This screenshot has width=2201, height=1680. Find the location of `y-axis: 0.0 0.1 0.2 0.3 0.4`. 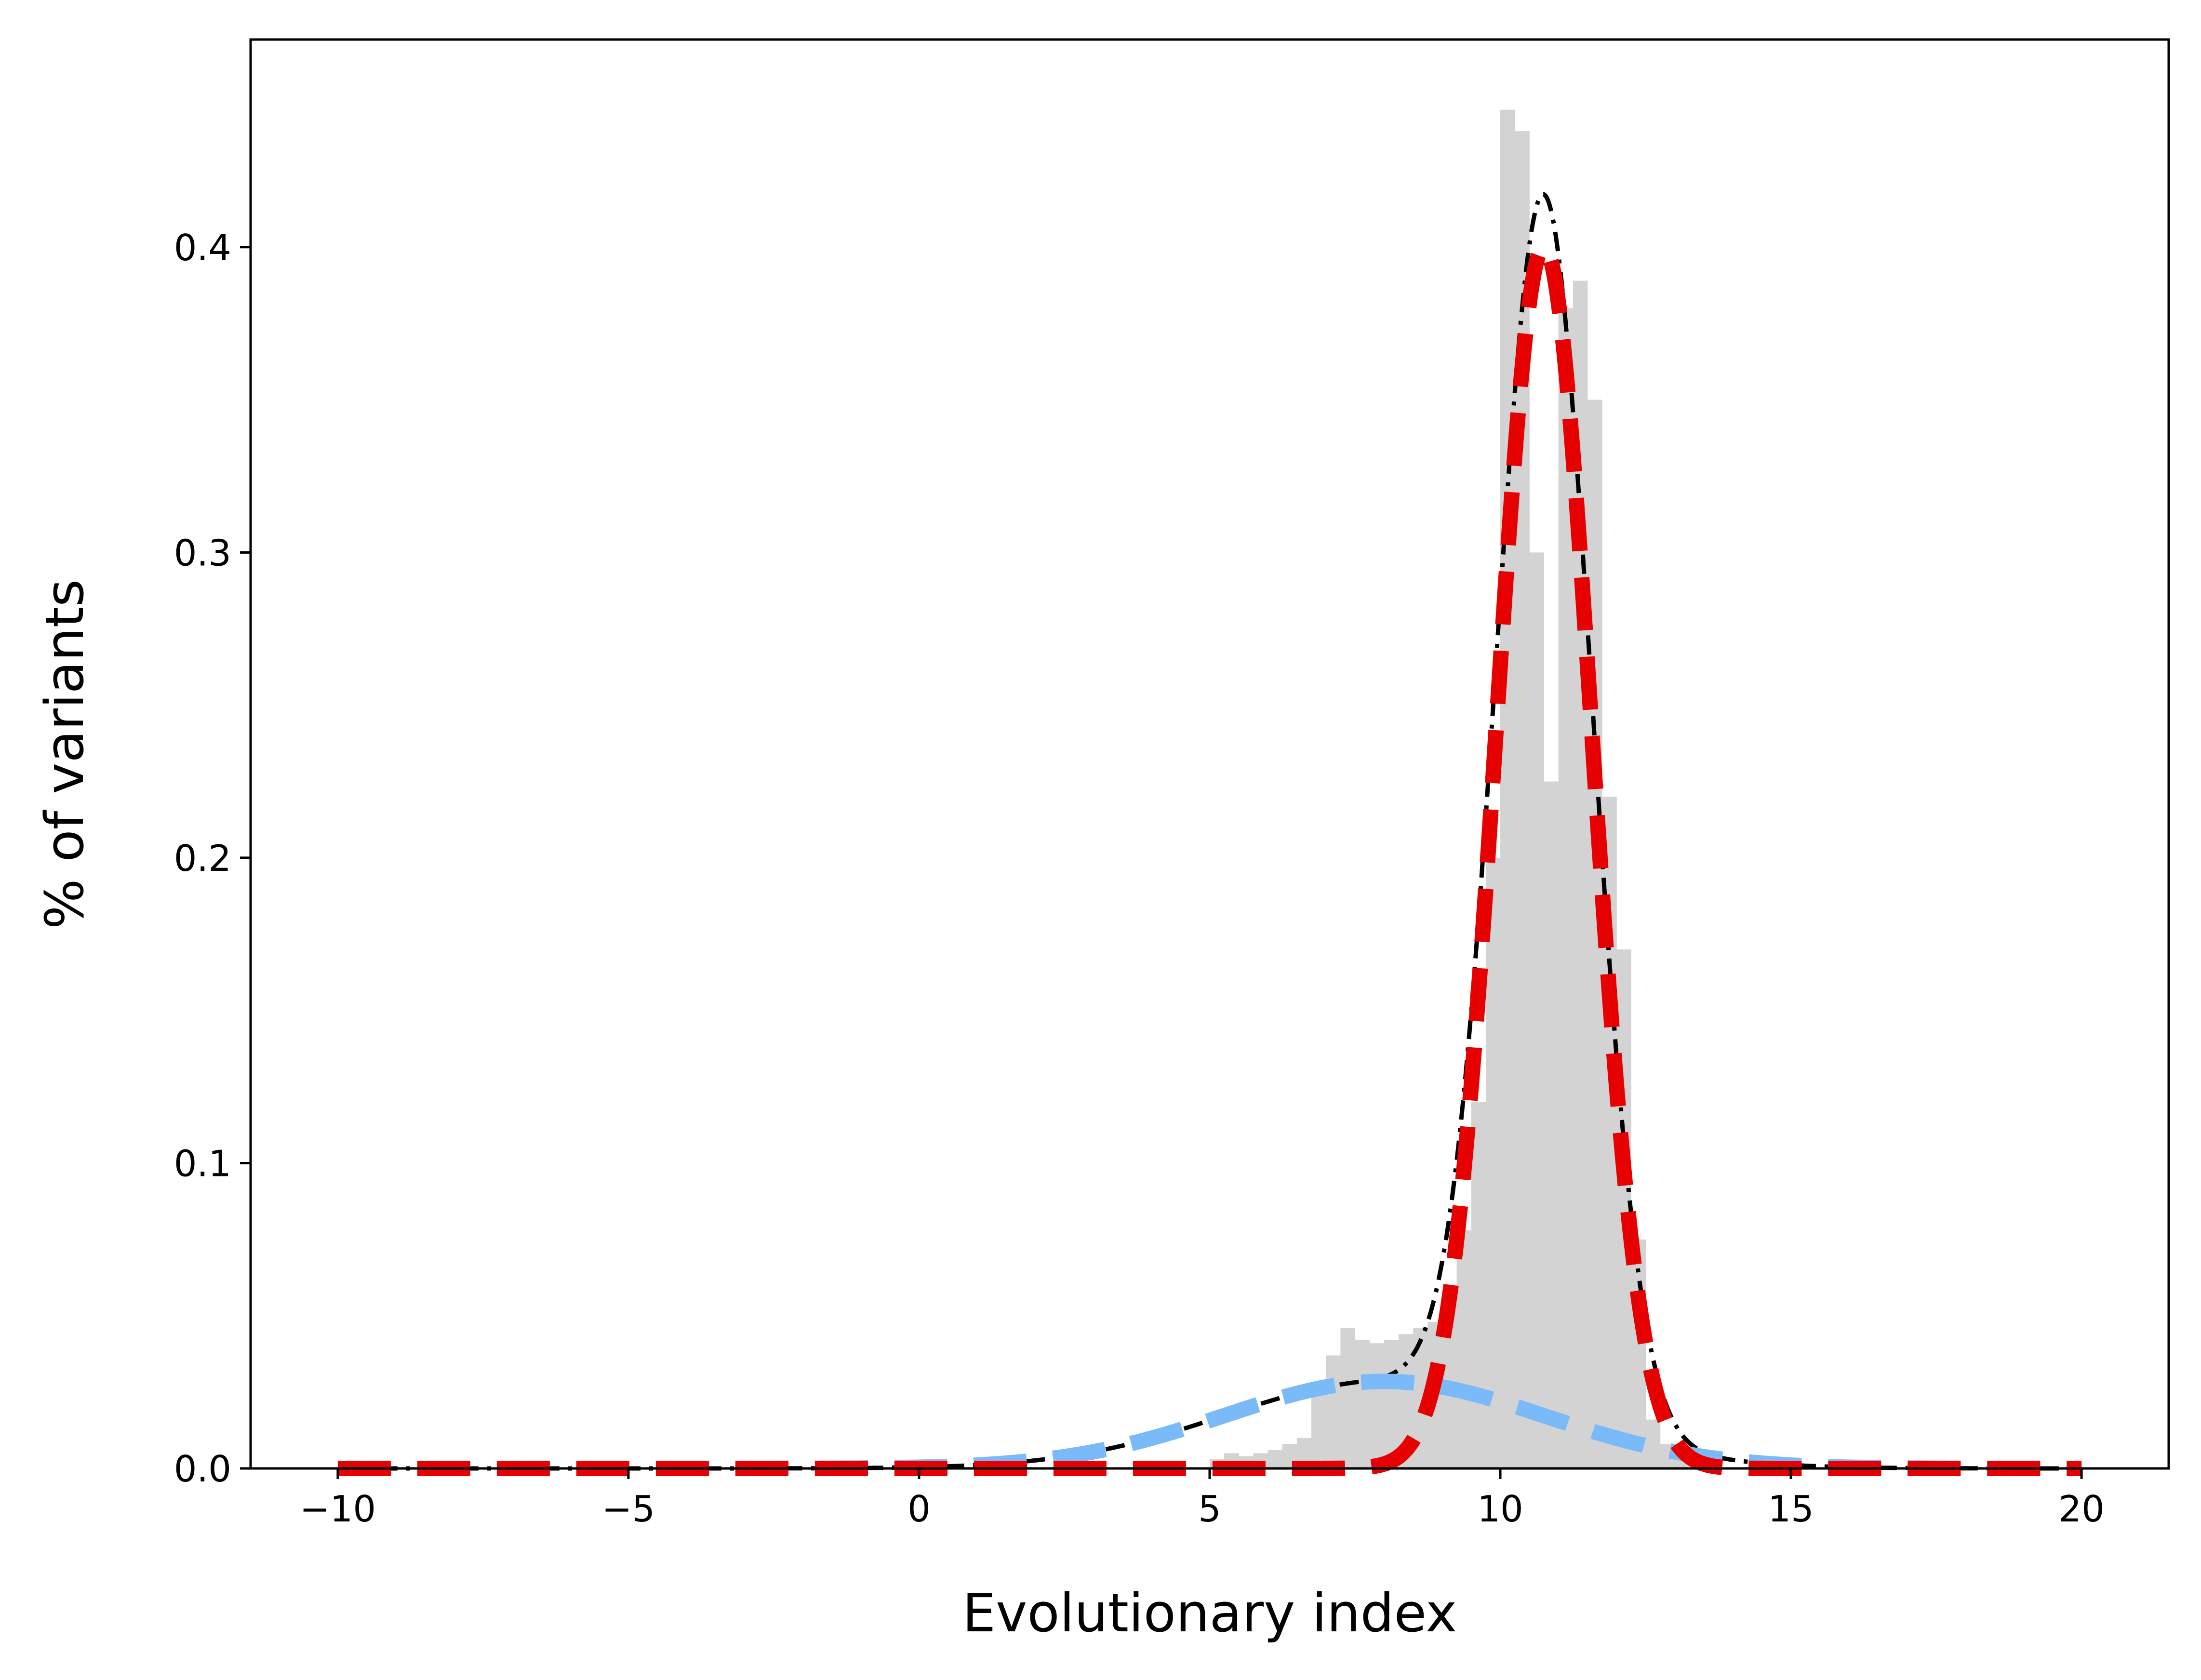

y-axis: 0.0 0.1 0.2 0.3 0.4 is located at coordinates (212, 858).